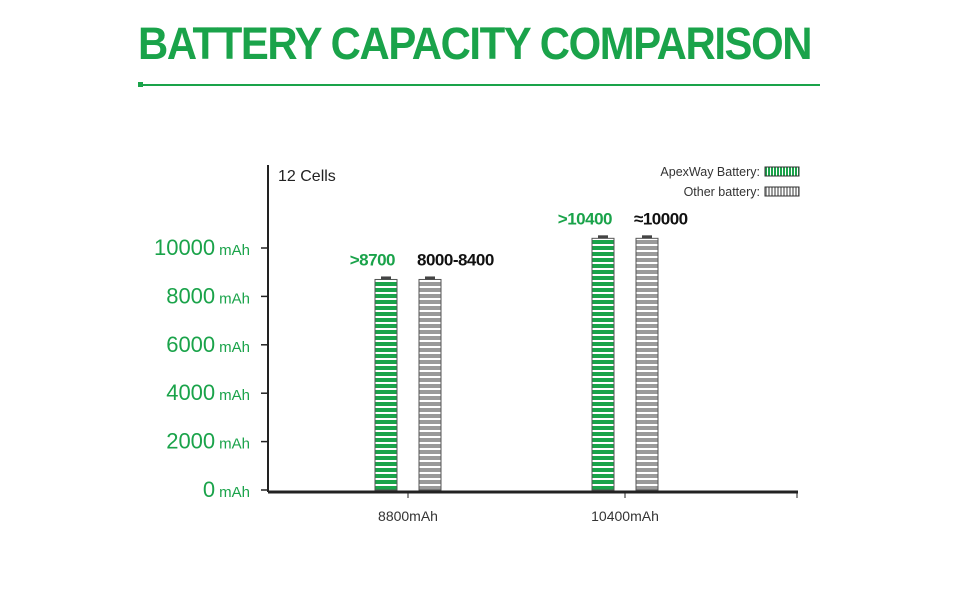 Image resolution: width=960 pixels, height=600 pixels. Describe the element at coordinates (140, 84) in the screenshot. I see `title-underline-dot` at that location.